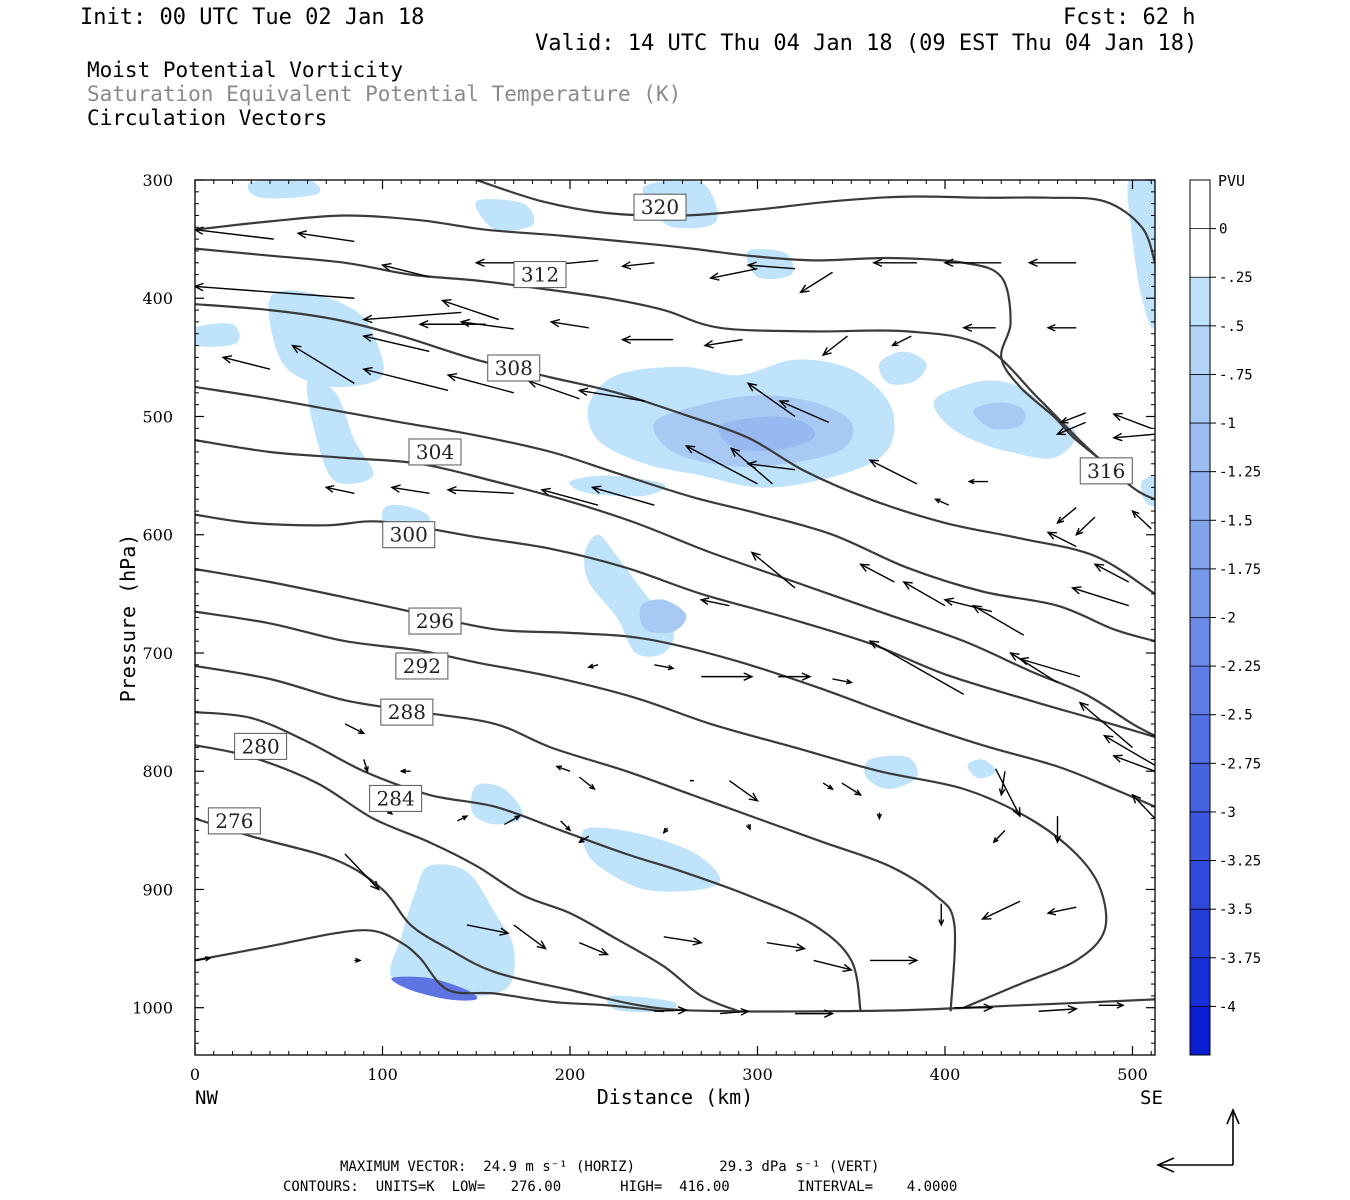 This screenshot has width=1350, height=1200. What do you see at coordinates (1240, 959) in the screenshot?
I see `colorbar-label: -3.75` at bounding box center [1240, 959].